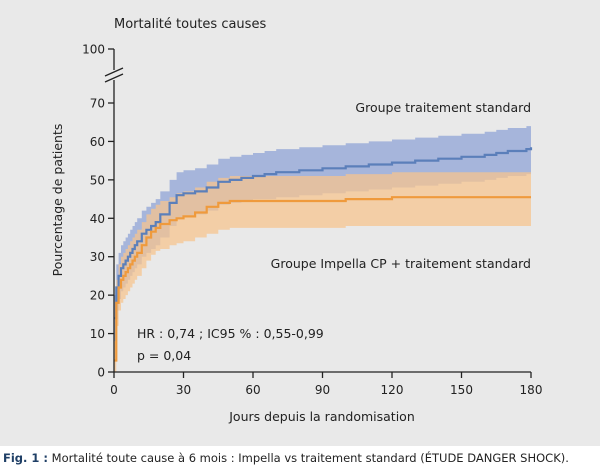  Describe the element at coordinates (252, 390) in the screenshot. I see `x-tick-label: 60` at that location.